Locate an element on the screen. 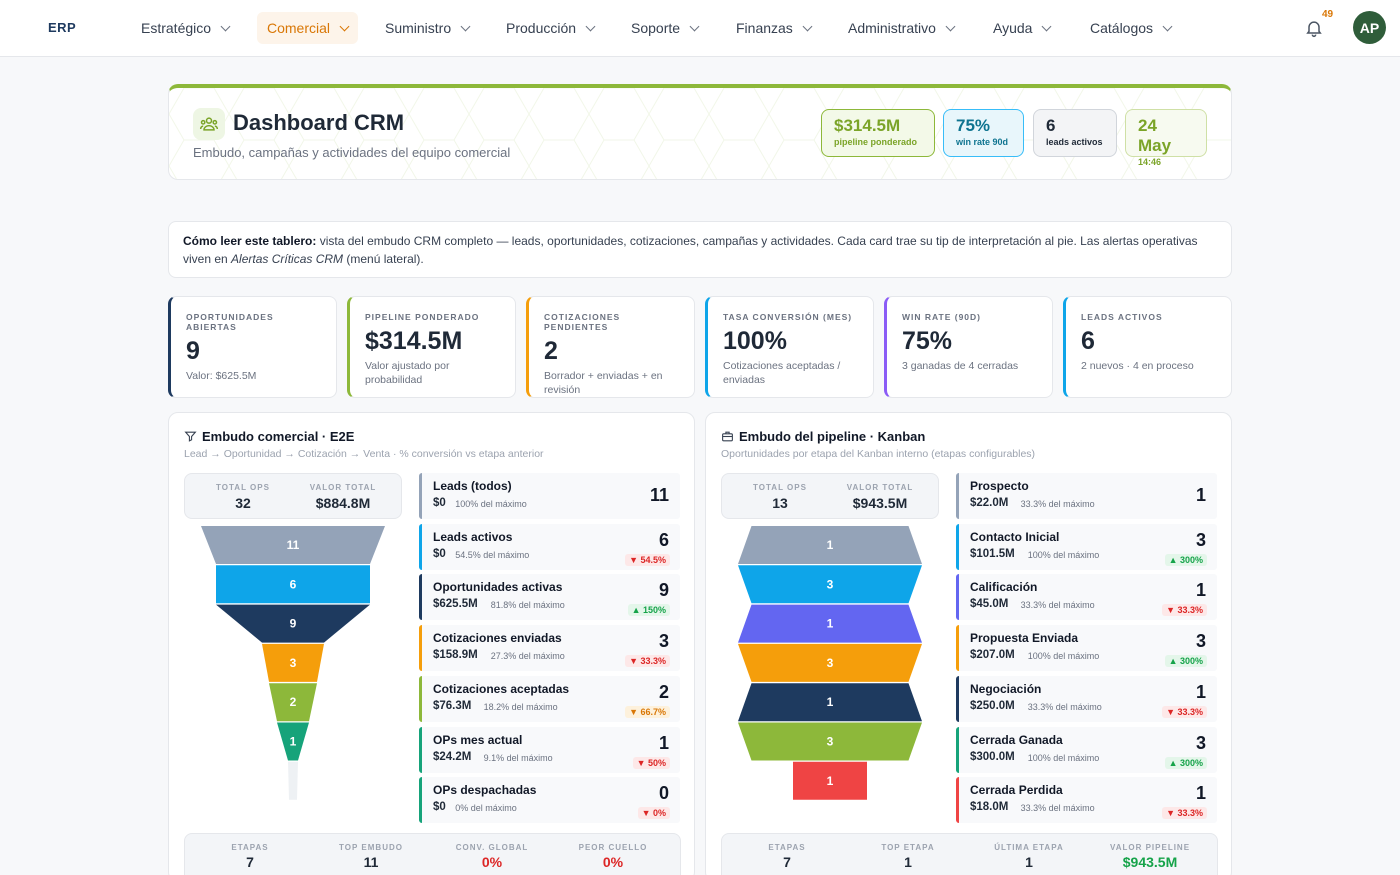 Image resolution: width=1400 pixels, height=875 pixels. info-link: Alertas Críticas CRM is located at coordinates (287, 258).